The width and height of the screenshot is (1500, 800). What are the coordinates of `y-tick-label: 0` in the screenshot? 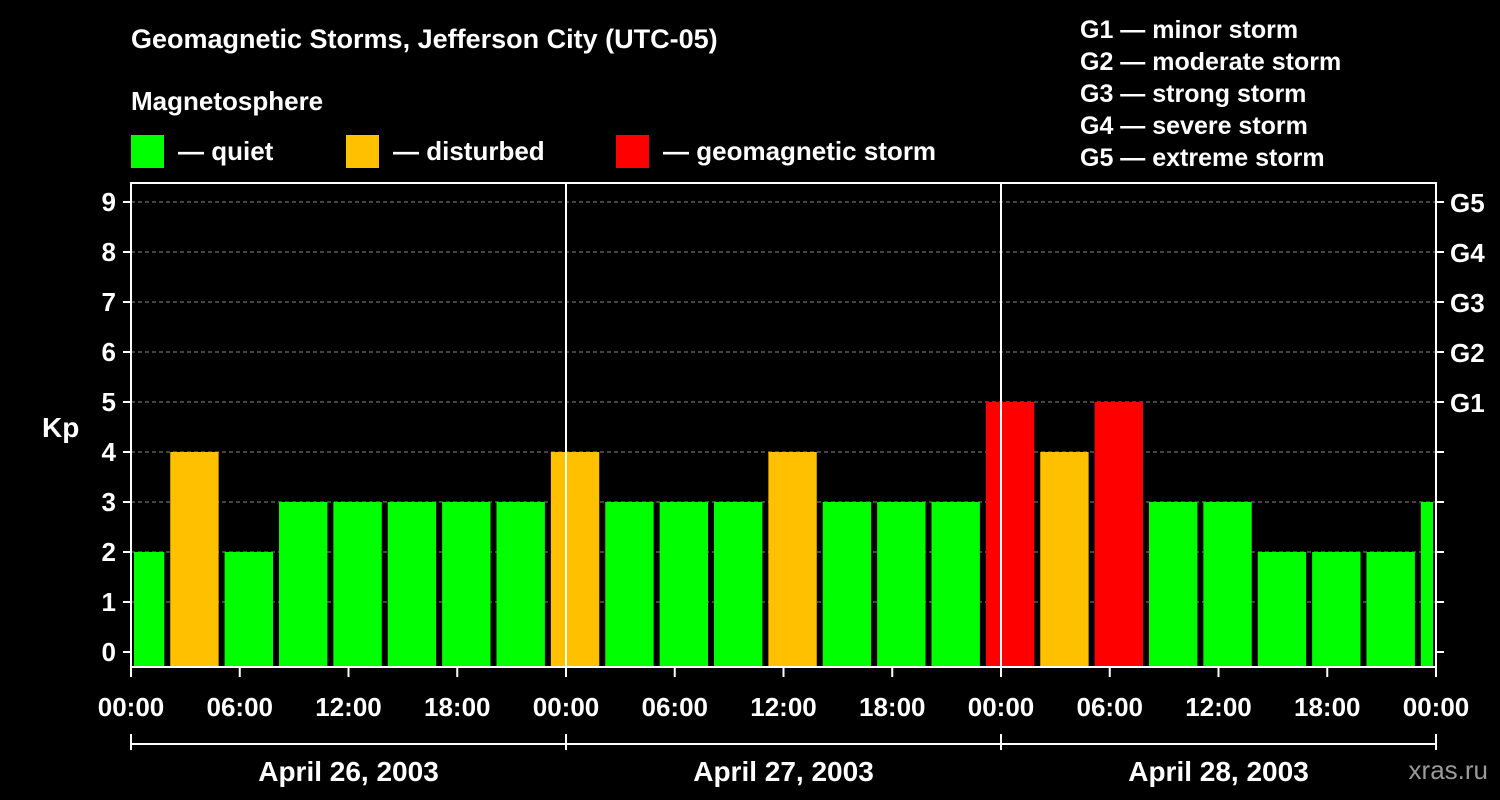 It's located at (109, 652).